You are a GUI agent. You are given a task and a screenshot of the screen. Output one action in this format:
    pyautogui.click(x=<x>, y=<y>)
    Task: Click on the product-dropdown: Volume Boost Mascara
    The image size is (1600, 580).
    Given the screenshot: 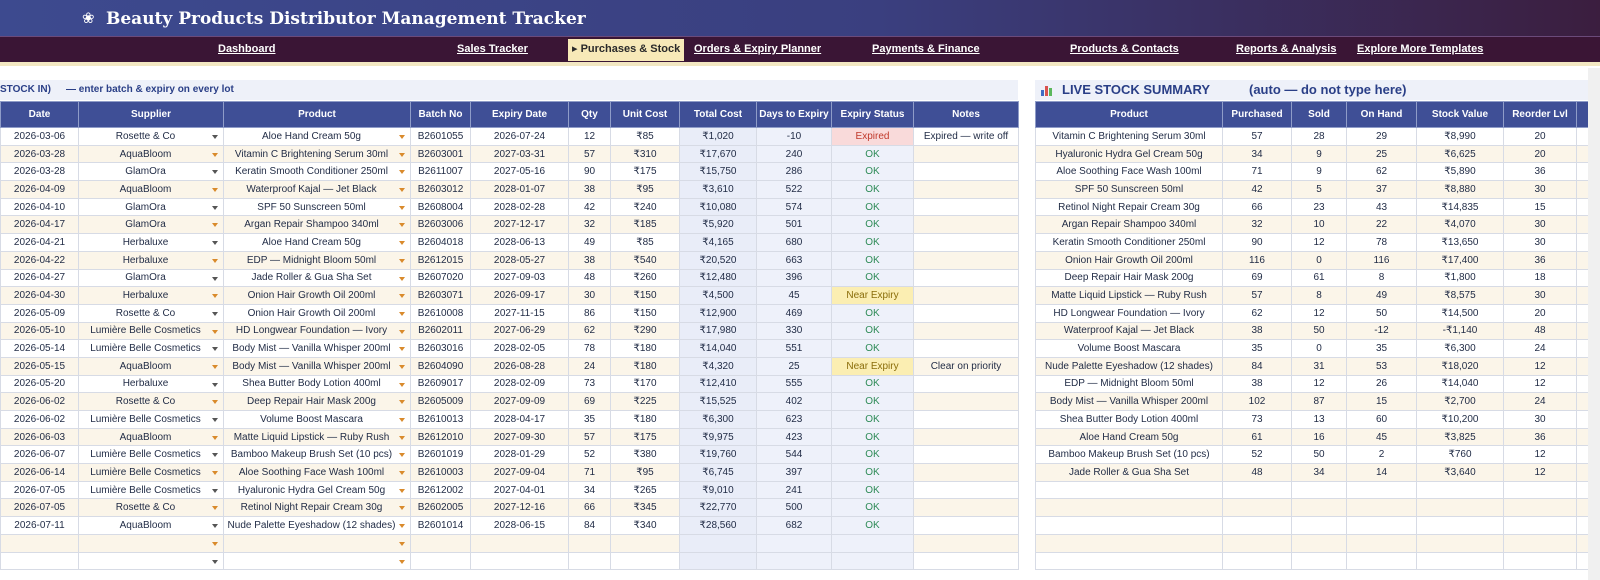 What is the action you would take?
    pyautogui.click(x=317, y=419)
    